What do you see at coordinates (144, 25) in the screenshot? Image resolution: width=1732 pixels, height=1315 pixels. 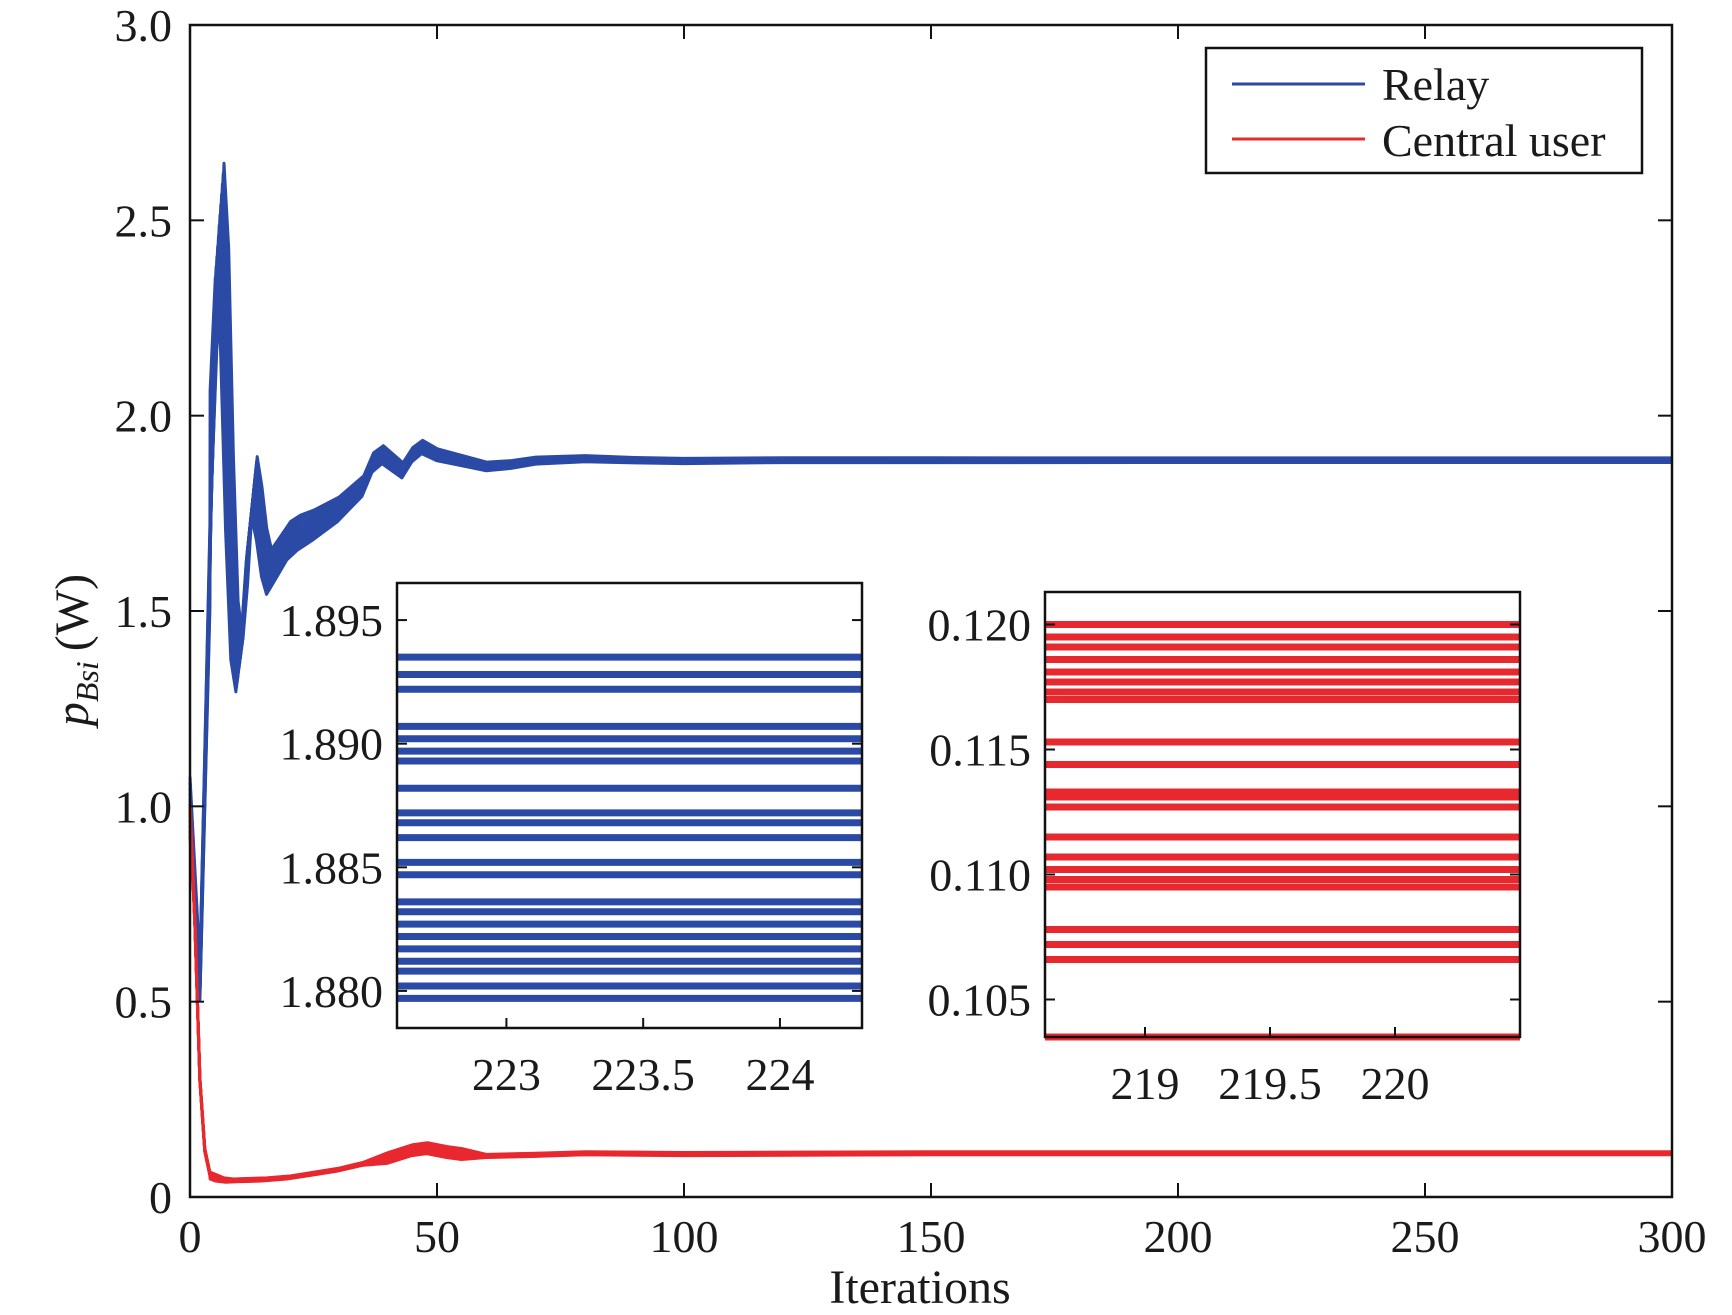 I see `y-tick-label: 3.0` at bounding box center [144, 25].